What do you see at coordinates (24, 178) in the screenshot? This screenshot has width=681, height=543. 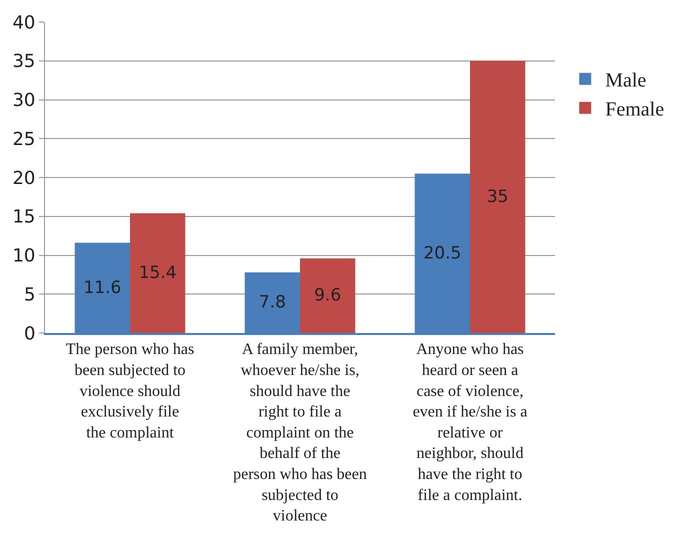 I see `y-tick-label: 20` at bounding box center [24, 178].